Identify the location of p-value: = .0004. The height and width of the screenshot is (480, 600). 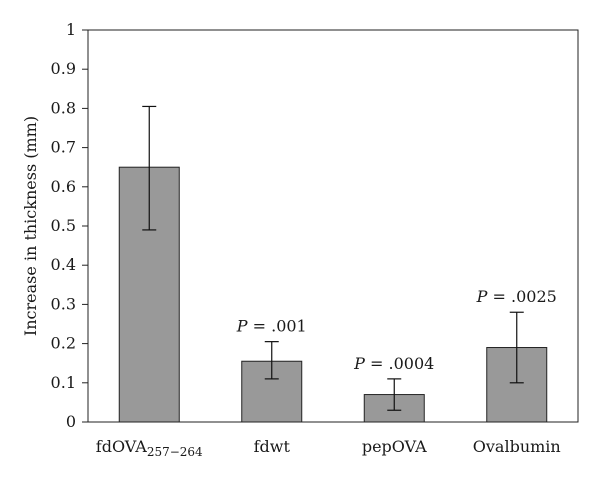
(399, 363).